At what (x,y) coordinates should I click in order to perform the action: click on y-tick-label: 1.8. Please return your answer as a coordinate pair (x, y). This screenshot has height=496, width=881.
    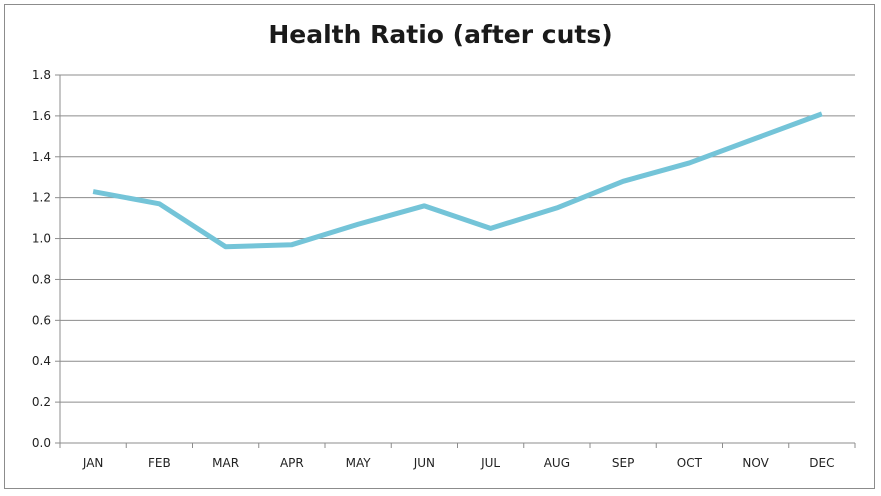
    Looking at the image, I should click on (41, 75).